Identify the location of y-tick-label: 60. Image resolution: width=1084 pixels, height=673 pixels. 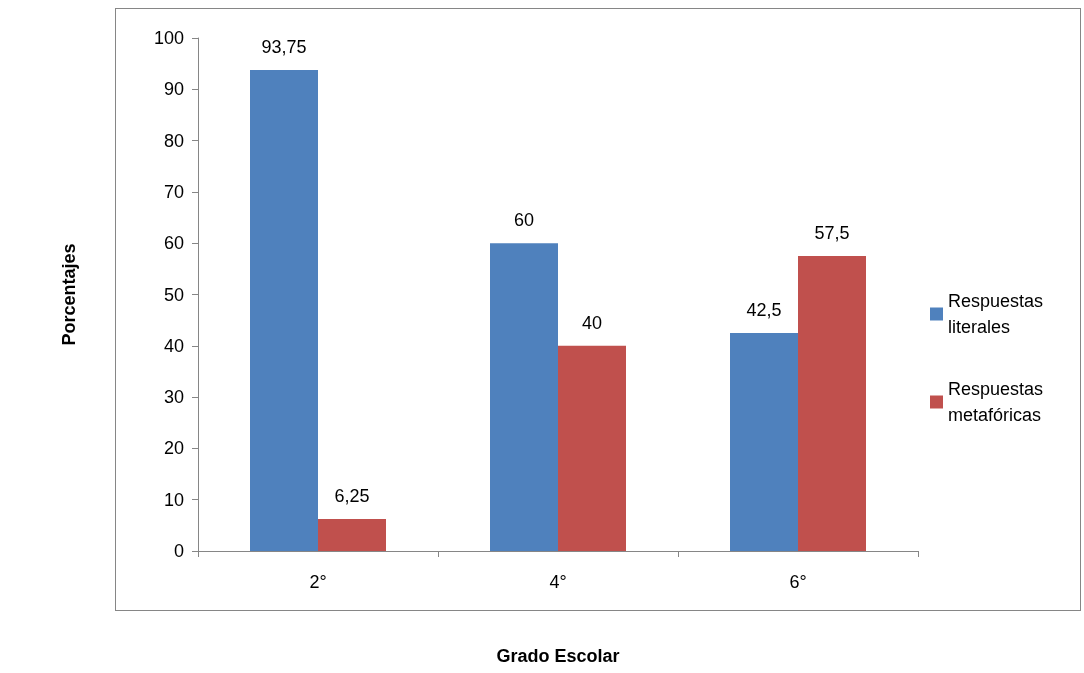
(173, 243).